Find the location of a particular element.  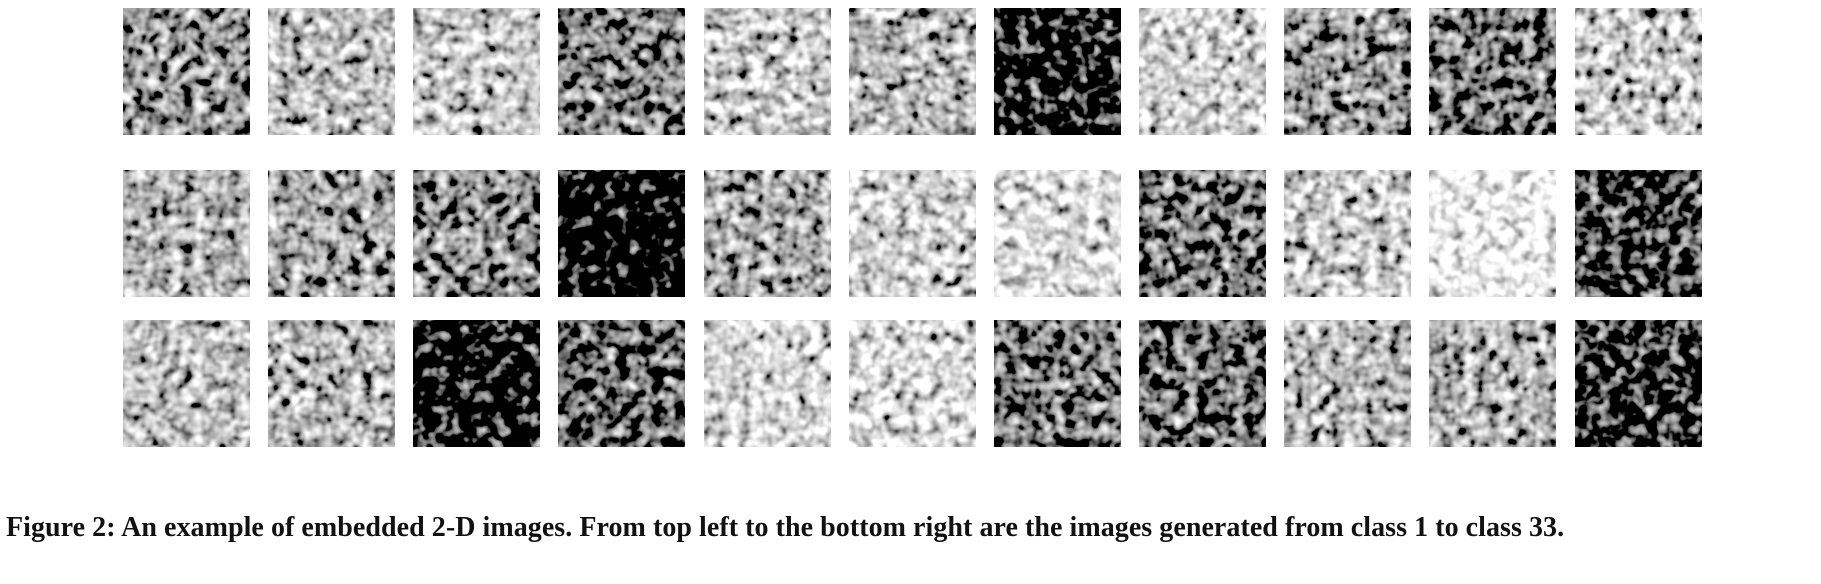

class-31-image is located at coordinates (1347, 383).